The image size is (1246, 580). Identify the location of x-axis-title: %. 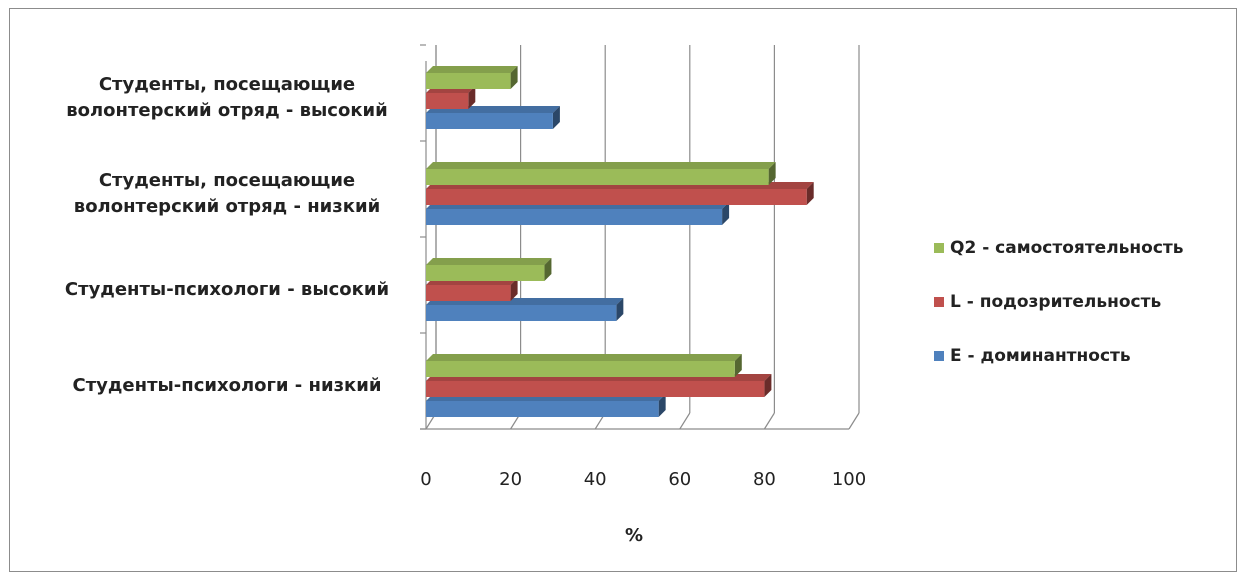
(634, 535).